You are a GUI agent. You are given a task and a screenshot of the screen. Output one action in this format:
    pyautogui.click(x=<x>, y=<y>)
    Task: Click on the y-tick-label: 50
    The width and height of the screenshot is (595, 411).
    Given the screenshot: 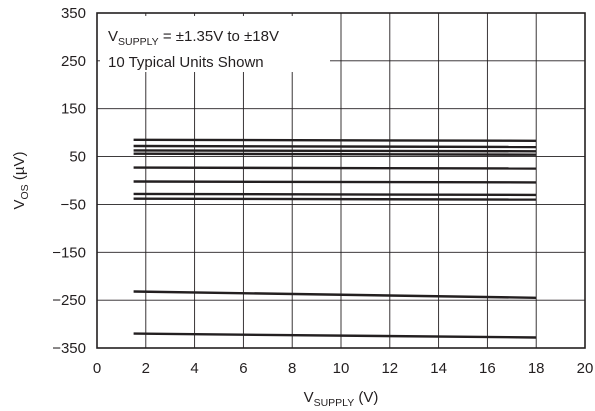 What is the action you would take?
    pyautogui.click(x=77, y=157)
    